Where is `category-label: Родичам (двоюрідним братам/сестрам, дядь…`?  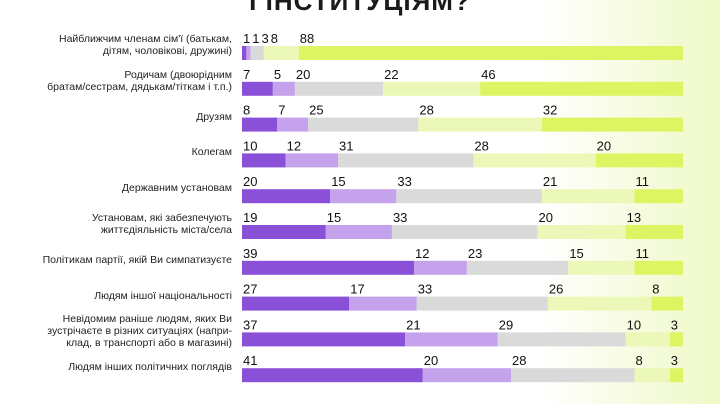 category-label: Родичам (двоюрідним братам/сестрам, дядь… is located at coordinates (139, 80).